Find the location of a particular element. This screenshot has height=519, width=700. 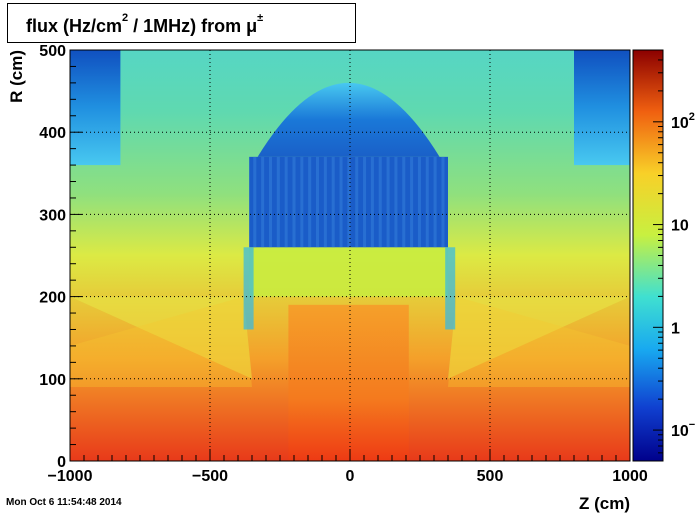

heatmap-region-corner-left is located at coordinates (95, 108).